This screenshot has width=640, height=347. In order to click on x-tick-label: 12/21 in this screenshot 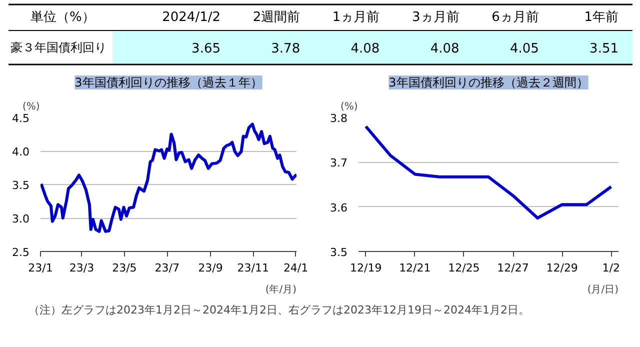, I will do `click(415, 268)`.